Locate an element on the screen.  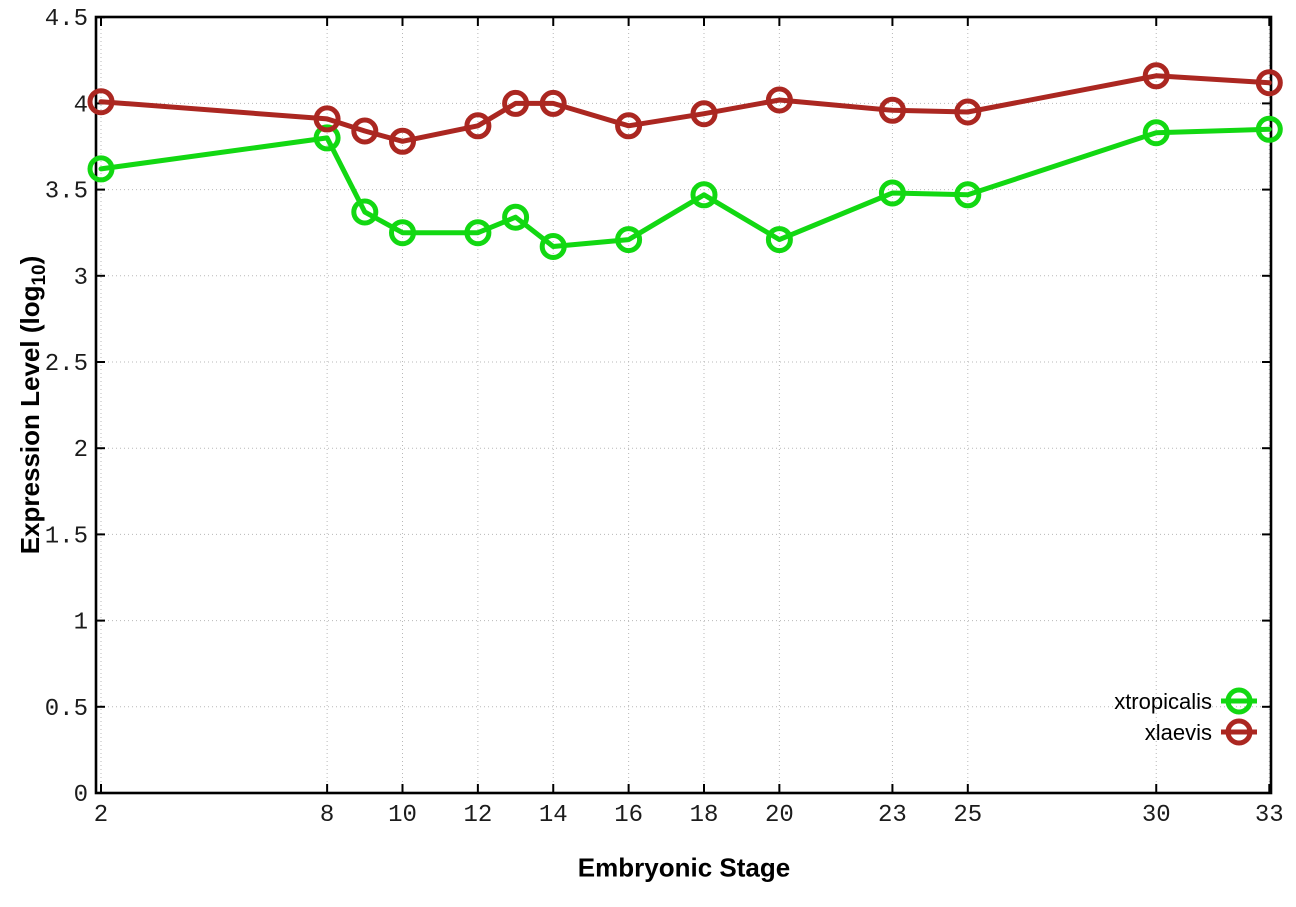
legend-label-xlaevis: xlaevis is located at coordinates (1178, 732).